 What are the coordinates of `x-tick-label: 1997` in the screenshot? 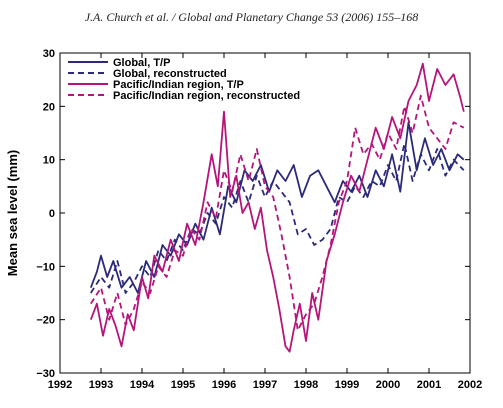 It's located at (265, 385).